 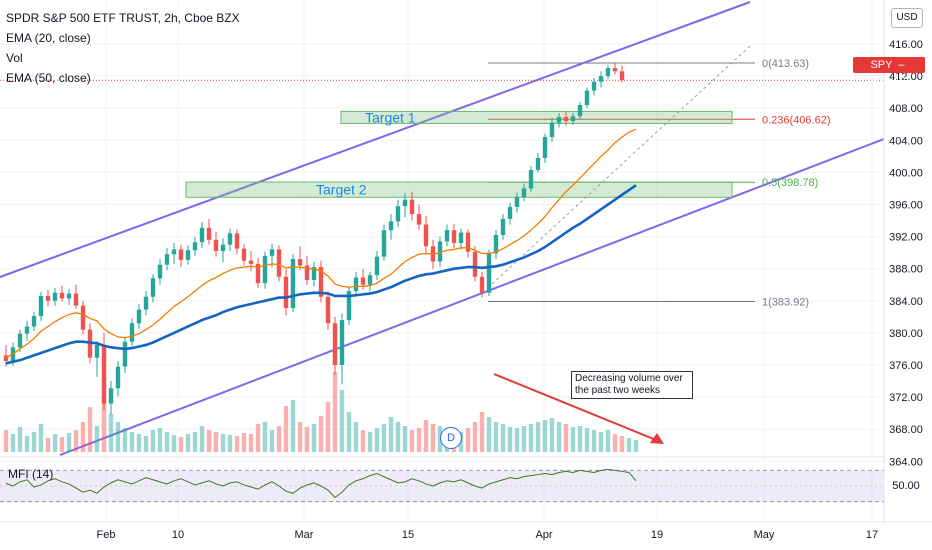 I want to click on arrow-head, so click(x=657, y=438).